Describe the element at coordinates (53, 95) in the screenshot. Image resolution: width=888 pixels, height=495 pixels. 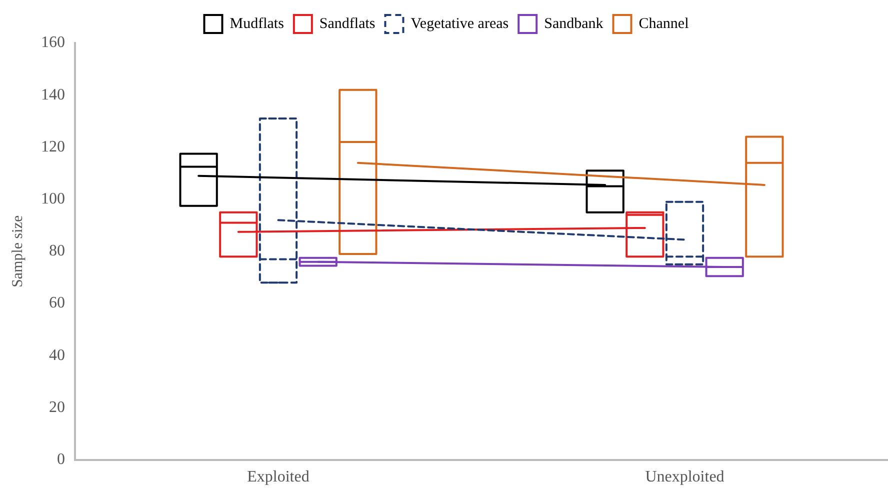
I see `y-tick-label: 140` at that location.